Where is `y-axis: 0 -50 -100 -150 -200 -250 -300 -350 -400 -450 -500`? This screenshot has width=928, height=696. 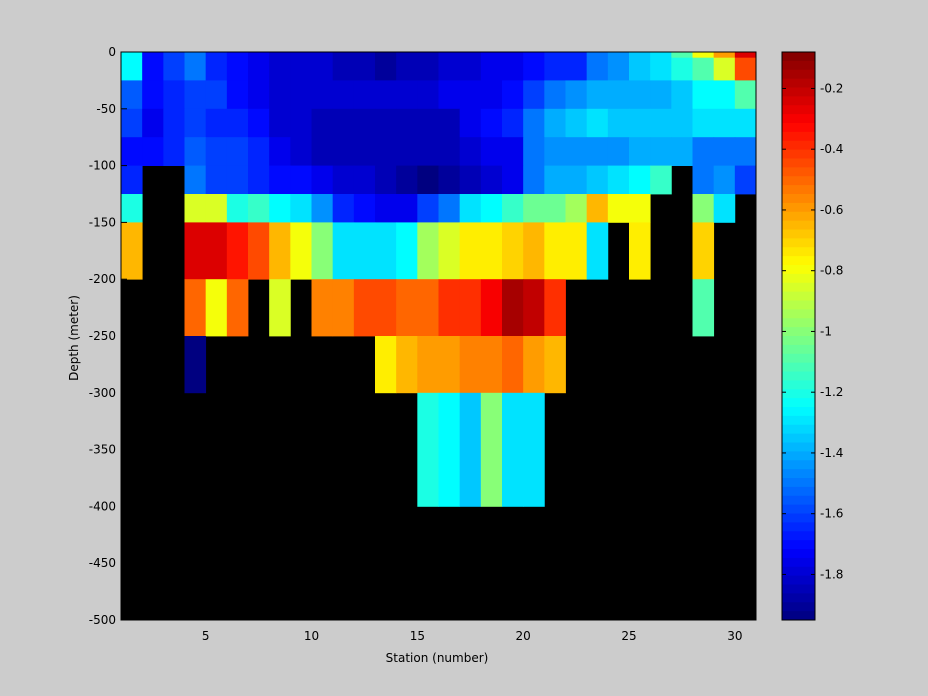 y-axis: 0 -50 -100 -150 -200 -250 -300 -350 -400 -450 -500 is located at coordinates (108, 336).